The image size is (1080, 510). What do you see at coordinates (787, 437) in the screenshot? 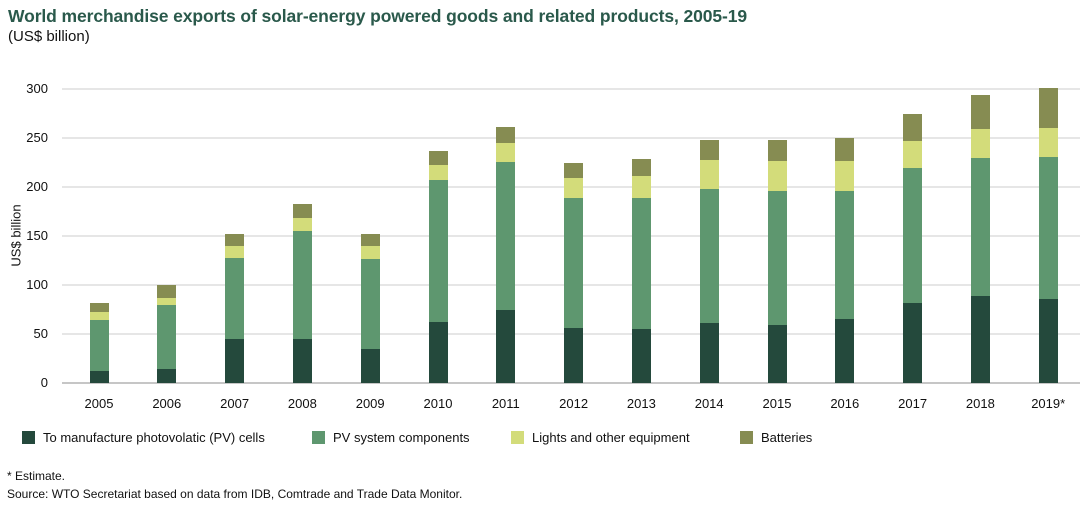
I see `legend-label: Batteries` at bounding box center [787, 437].